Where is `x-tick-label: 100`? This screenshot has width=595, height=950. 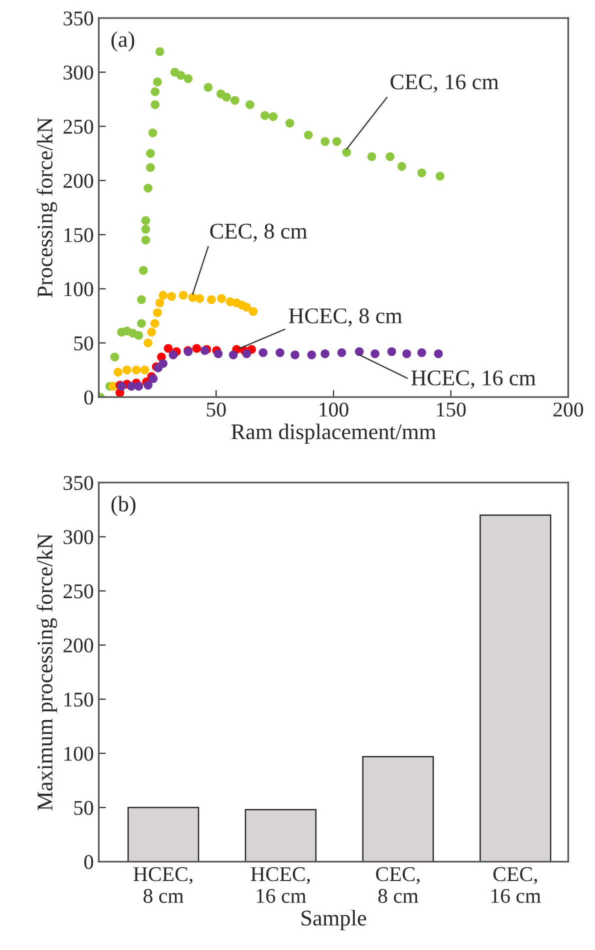
x-tick-label: 100 is located at coordinates (334, 409).